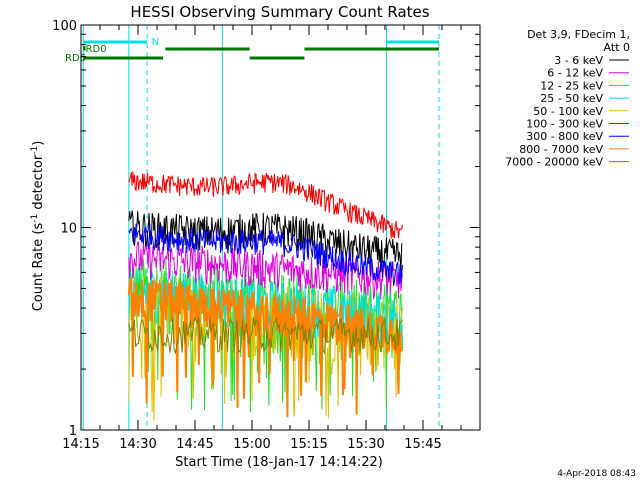 This screenshot has height=480, width=640. What do you see at coordinates (96, 49) in the screenshot?
I see `status-label-3: RD0` at bounding box center [96, 49].